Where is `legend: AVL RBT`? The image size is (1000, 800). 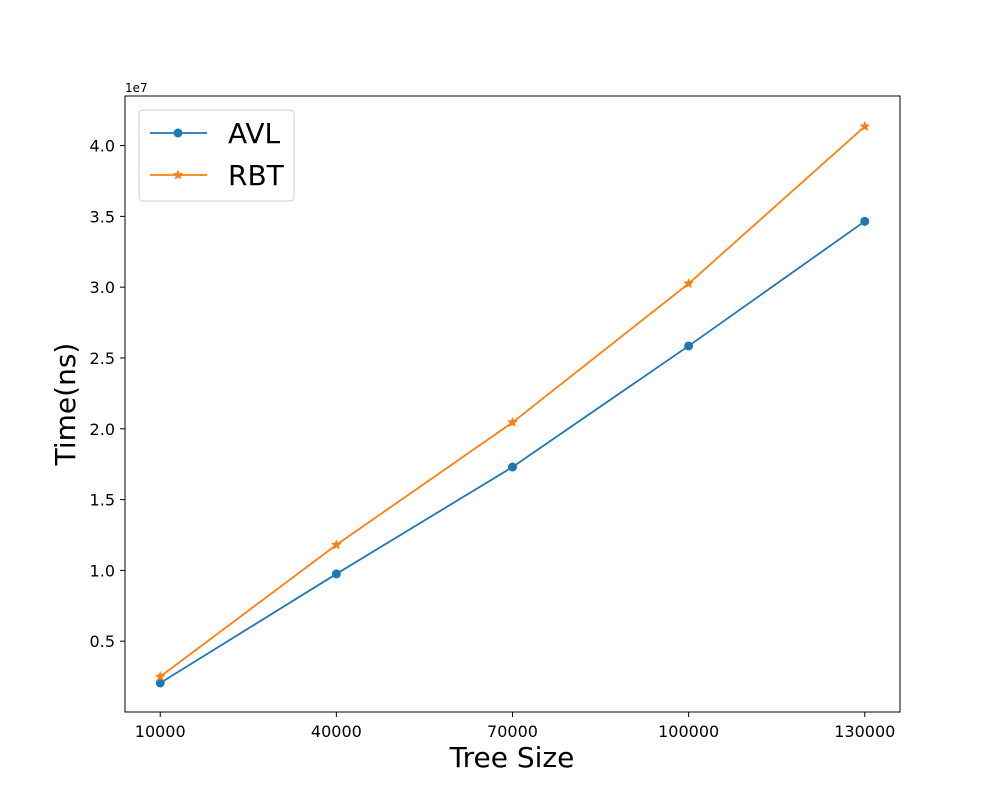 legend: AVL RBT is located at coordinates (216, 155).